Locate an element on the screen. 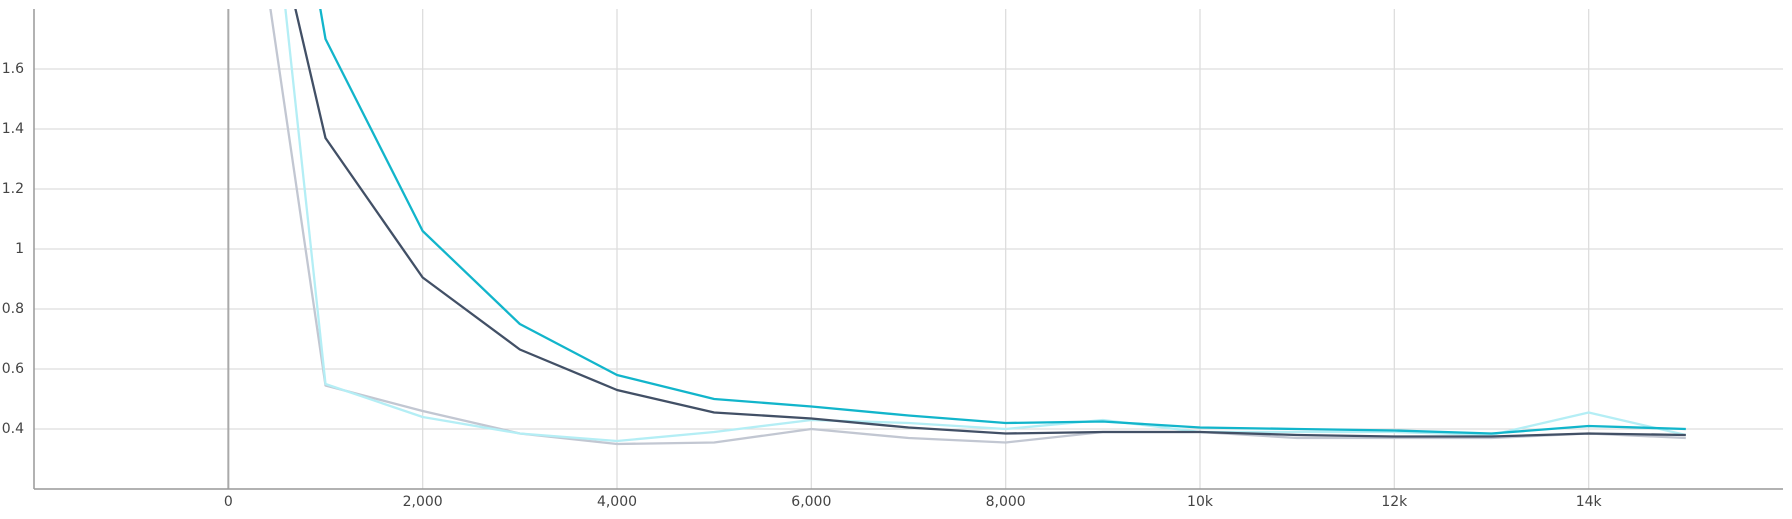 The width and height of the screenshot is (1792, 519). x-tick-label: 6,000 is located at coordinates (811, 502).